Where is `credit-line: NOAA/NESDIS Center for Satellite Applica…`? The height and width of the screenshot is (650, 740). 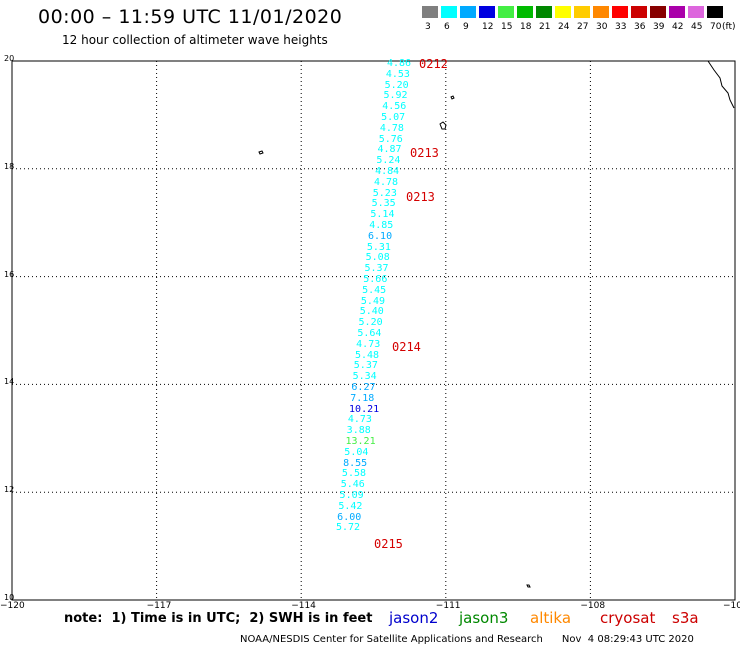 credit-line: NOAA/NESDIS Center for Satellite Applica… is located at coordinates (467, 639).